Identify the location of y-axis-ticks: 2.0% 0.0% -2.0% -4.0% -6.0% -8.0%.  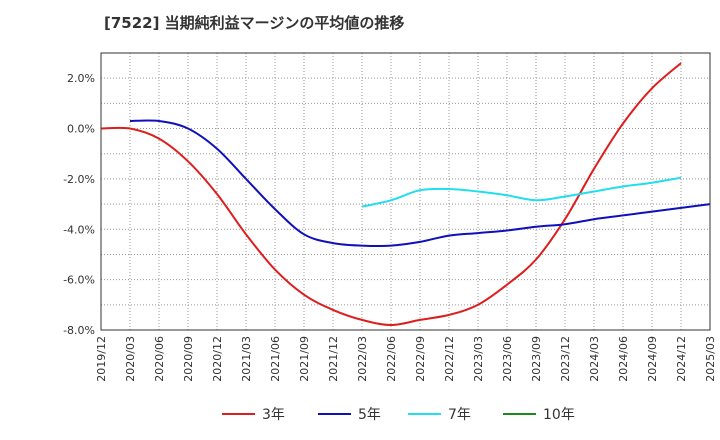
(79, 204).